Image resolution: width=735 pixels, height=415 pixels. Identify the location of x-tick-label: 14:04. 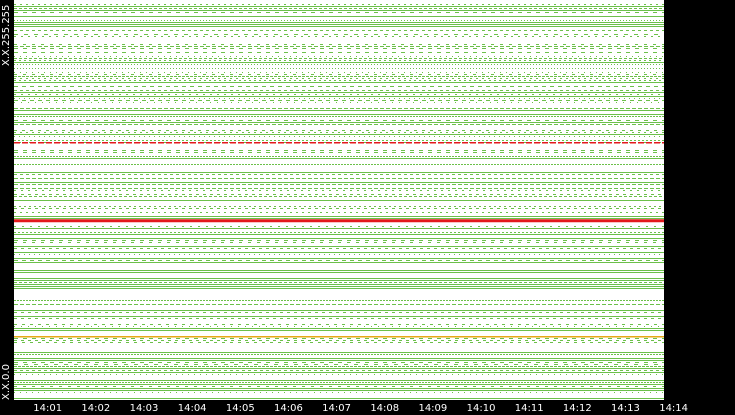
(192, 408).